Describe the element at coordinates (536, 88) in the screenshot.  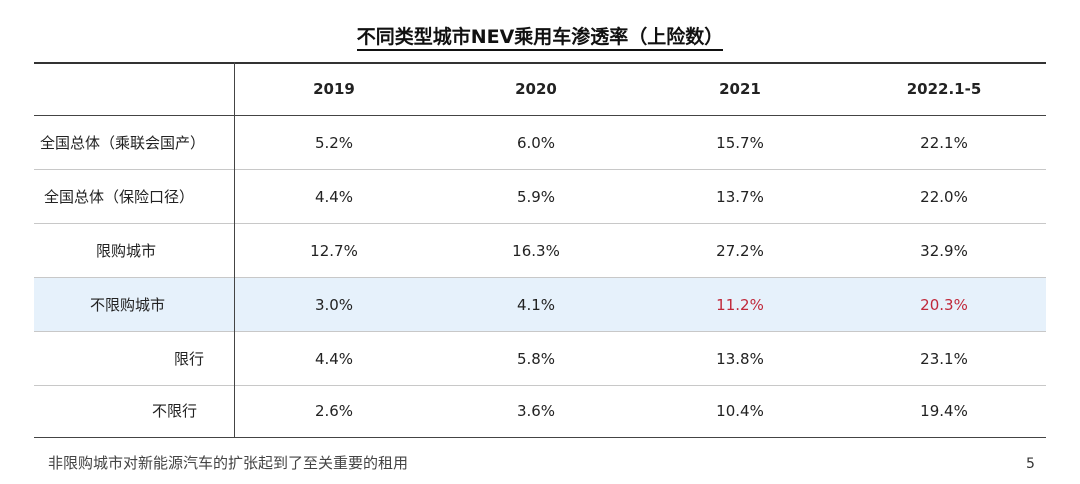
I see `column-header-2020: 2020` at that location.